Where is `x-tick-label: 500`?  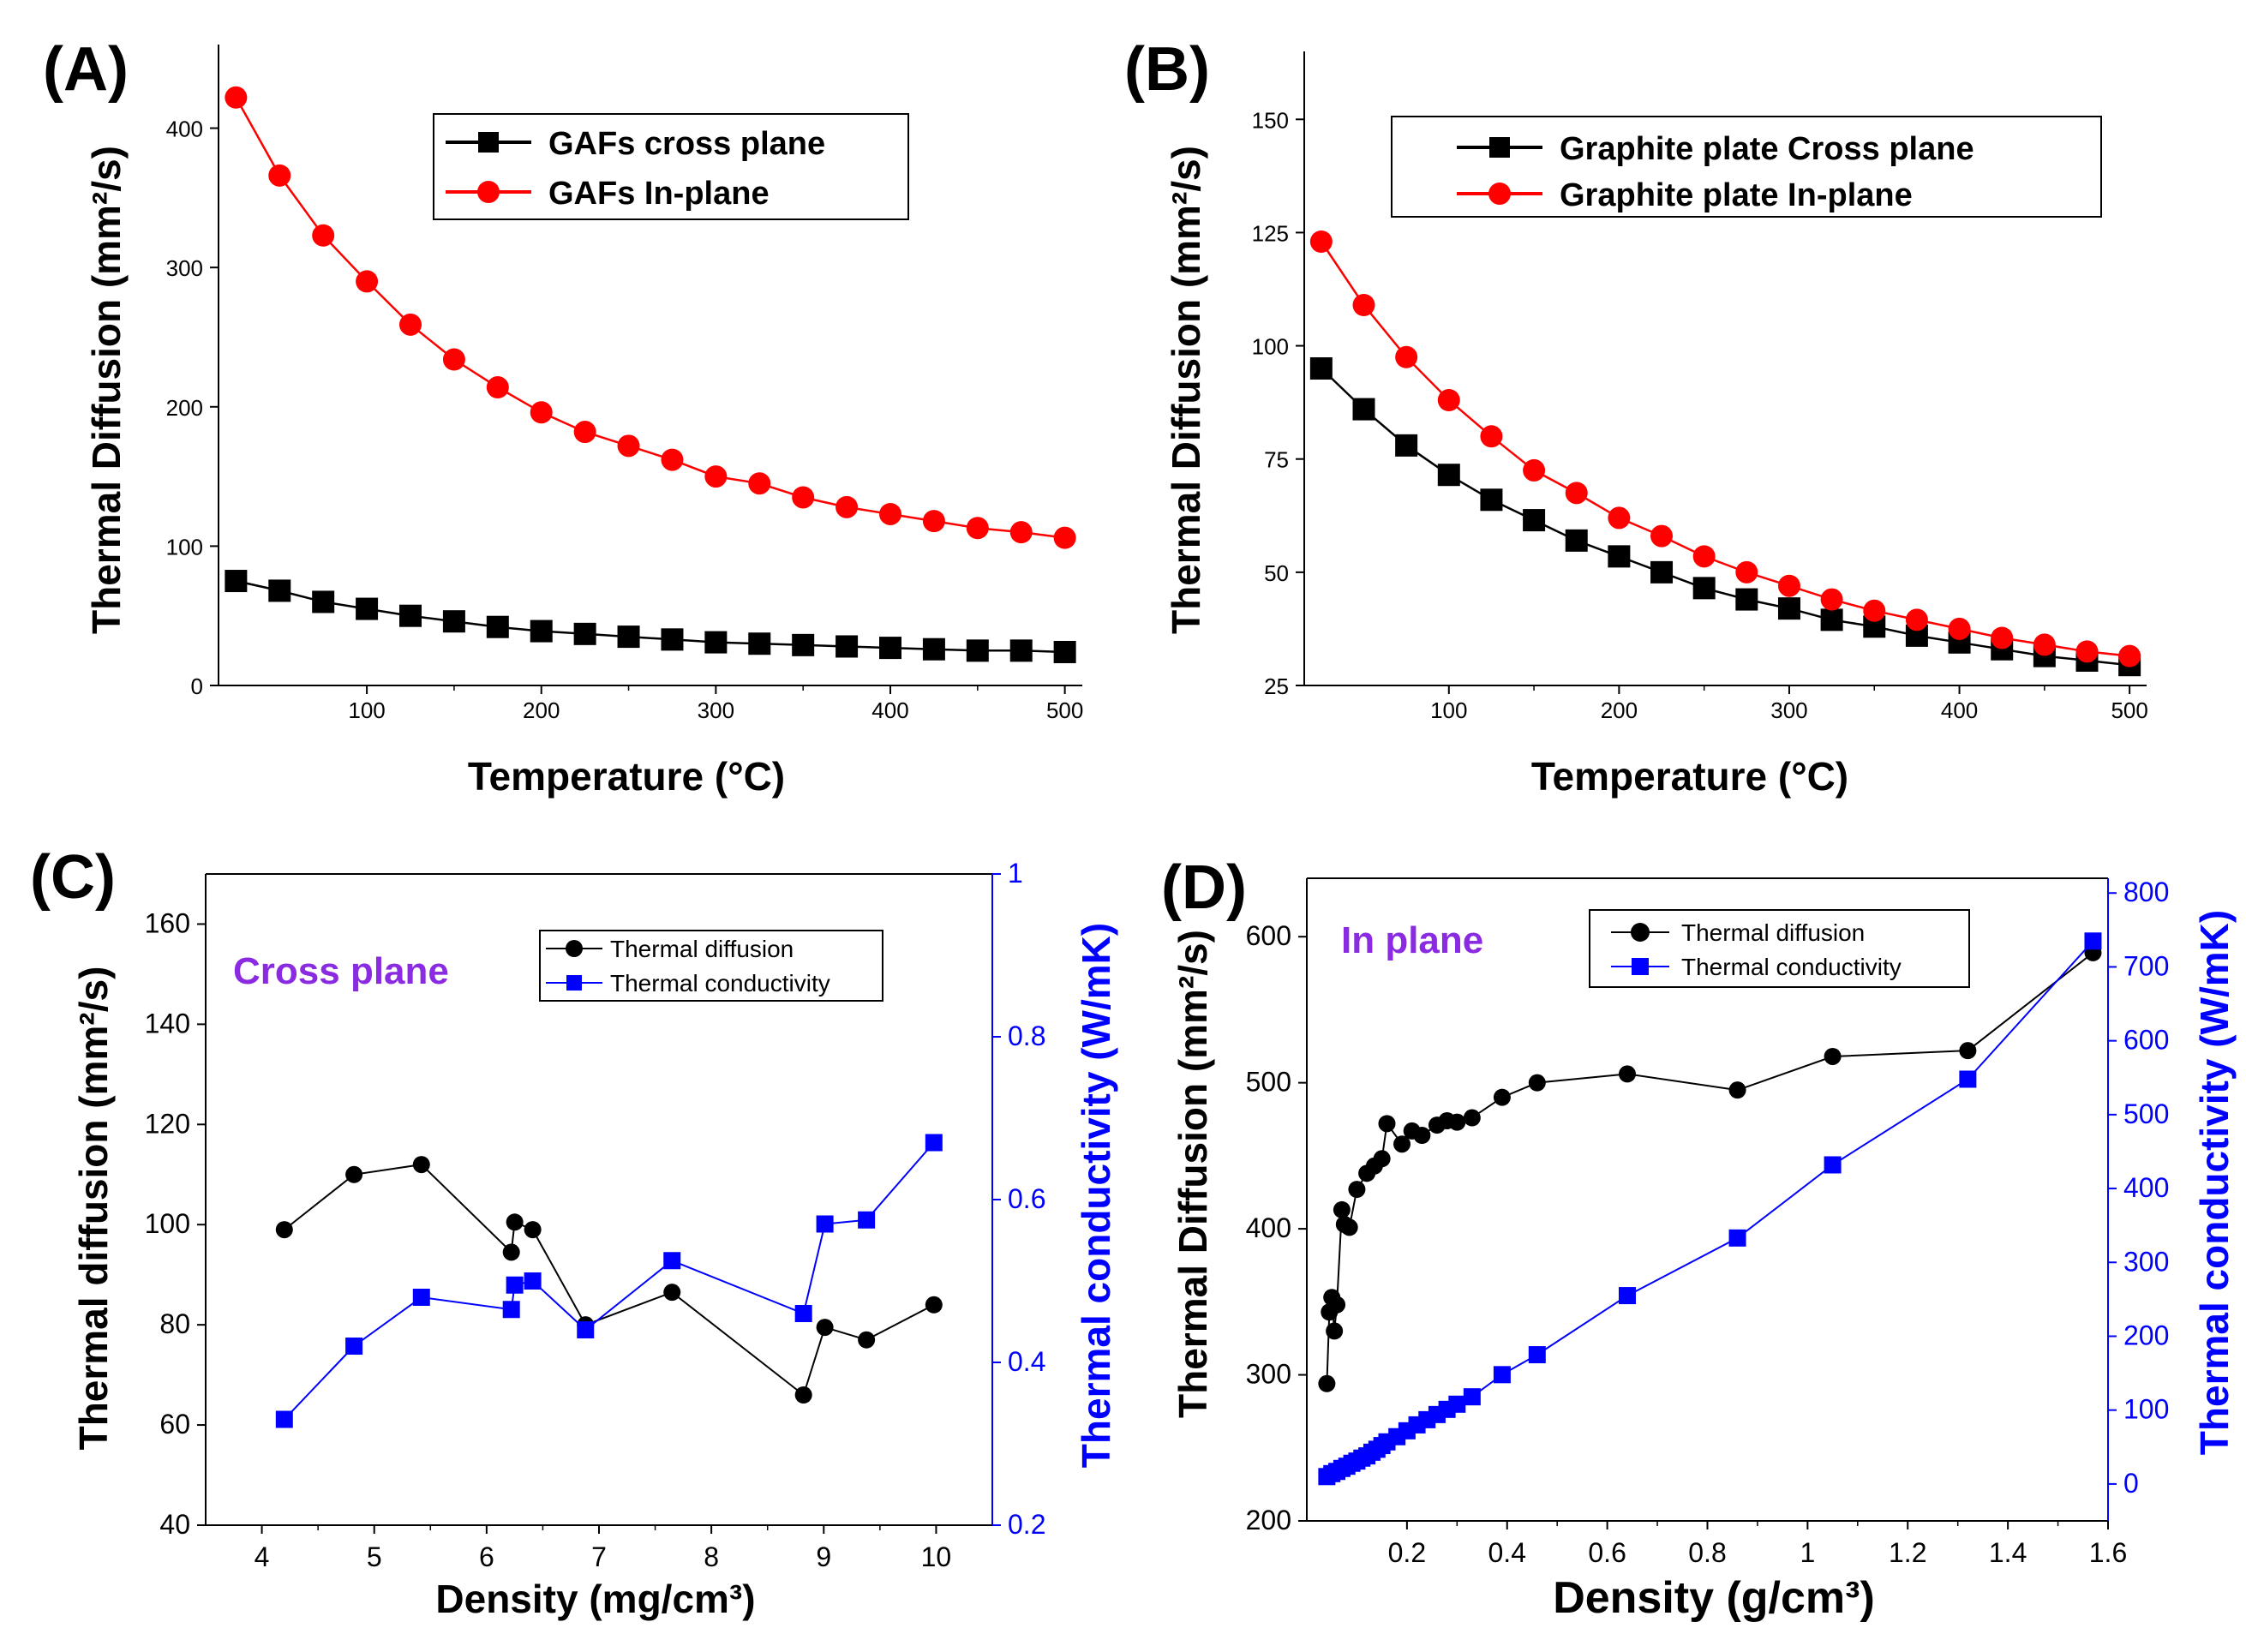 x-tick-label: 500 is located at coordinates (2129, 710).